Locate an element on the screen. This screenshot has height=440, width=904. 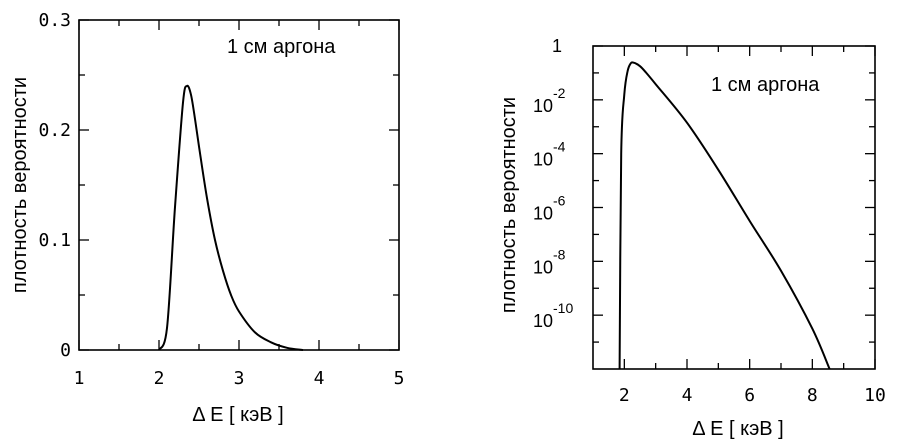
y-tick-label-exponent: -6 is located at coordinates (559, 201).